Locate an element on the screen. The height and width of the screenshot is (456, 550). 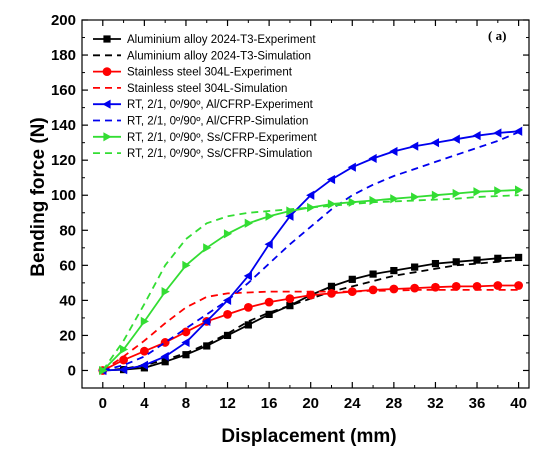
legend-item-4: Stainless steel 304L-Simulation is located at coordinates (190, 89).